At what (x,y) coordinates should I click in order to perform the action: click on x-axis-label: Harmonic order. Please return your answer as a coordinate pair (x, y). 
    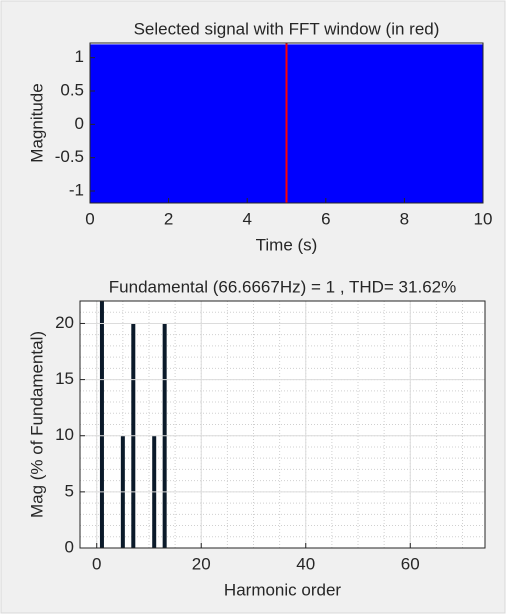
    Looking at the image, I should click on (282, 589).